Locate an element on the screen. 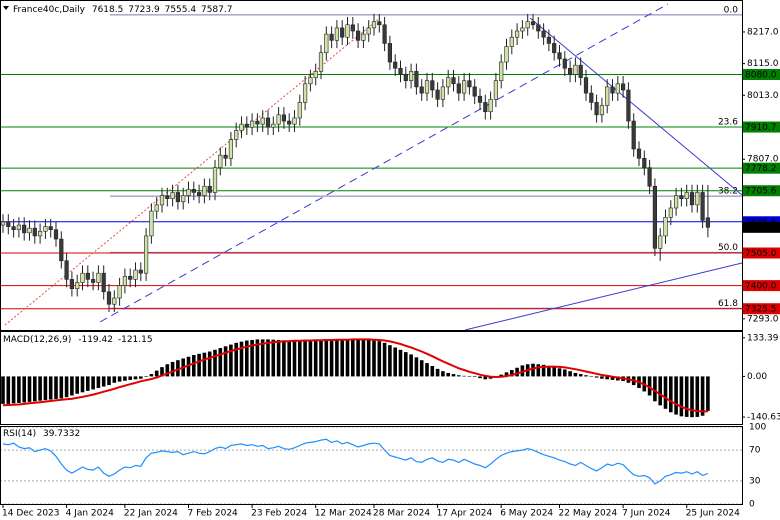 The image size is (780, 520). header-close: 7587.7 is located at coordinates (217, 10).